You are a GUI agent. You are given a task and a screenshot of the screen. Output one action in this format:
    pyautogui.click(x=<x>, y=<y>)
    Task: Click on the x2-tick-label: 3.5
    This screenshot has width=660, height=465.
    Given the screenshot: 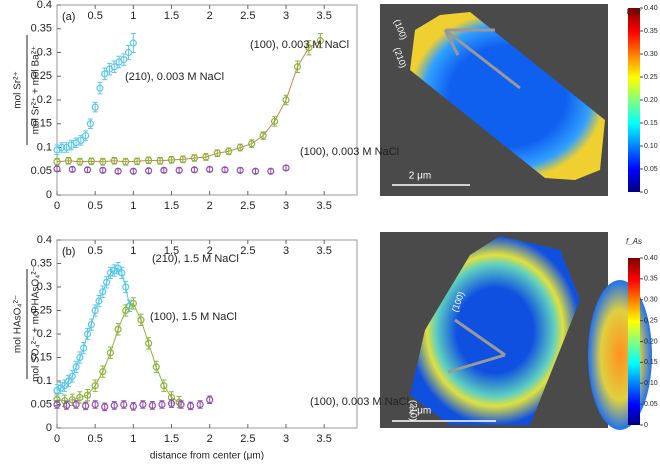 What is the action you would take?
    pyautogui.click(x=324, y=251)
    